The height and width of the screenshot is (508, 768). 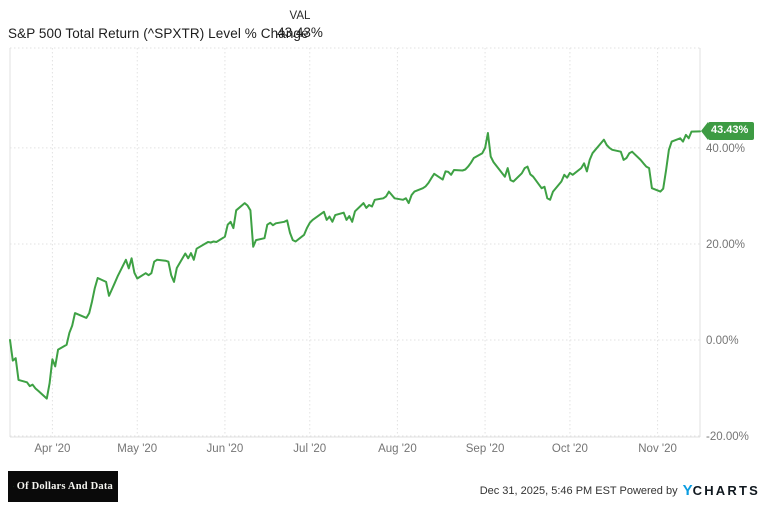 What do you see at coordinates (578, 490) in the screenshot?
I see `timestamp: Dec 31, 2025, 5:46 PM EST Powered by` at bounding box center [578, 490].